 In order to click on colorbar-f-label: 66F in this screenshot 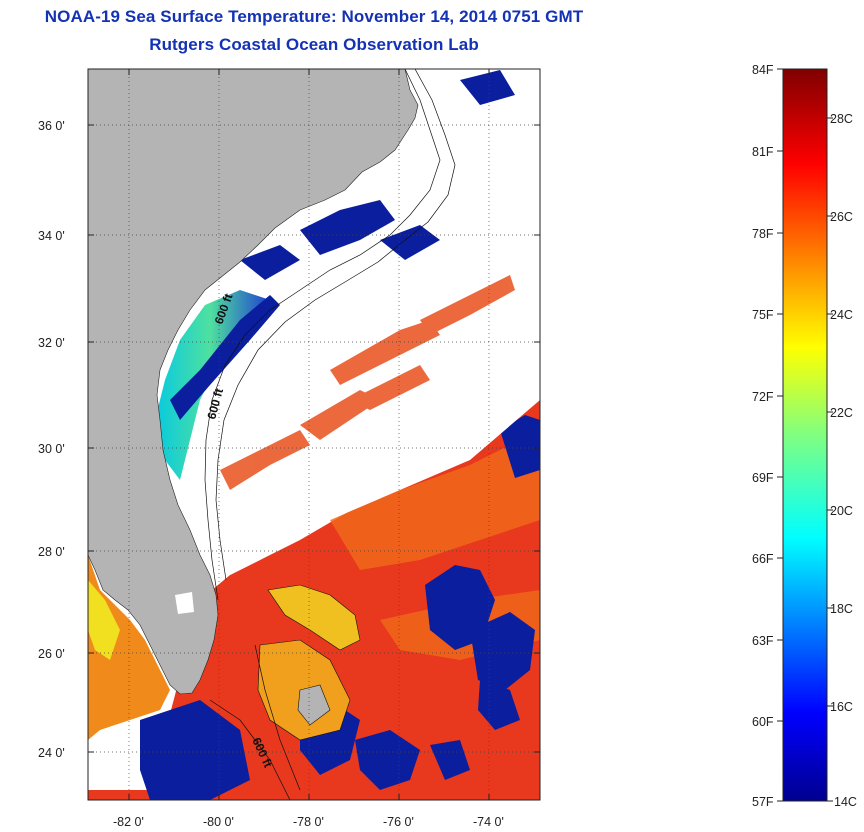, I will do `click(763, 559)`.